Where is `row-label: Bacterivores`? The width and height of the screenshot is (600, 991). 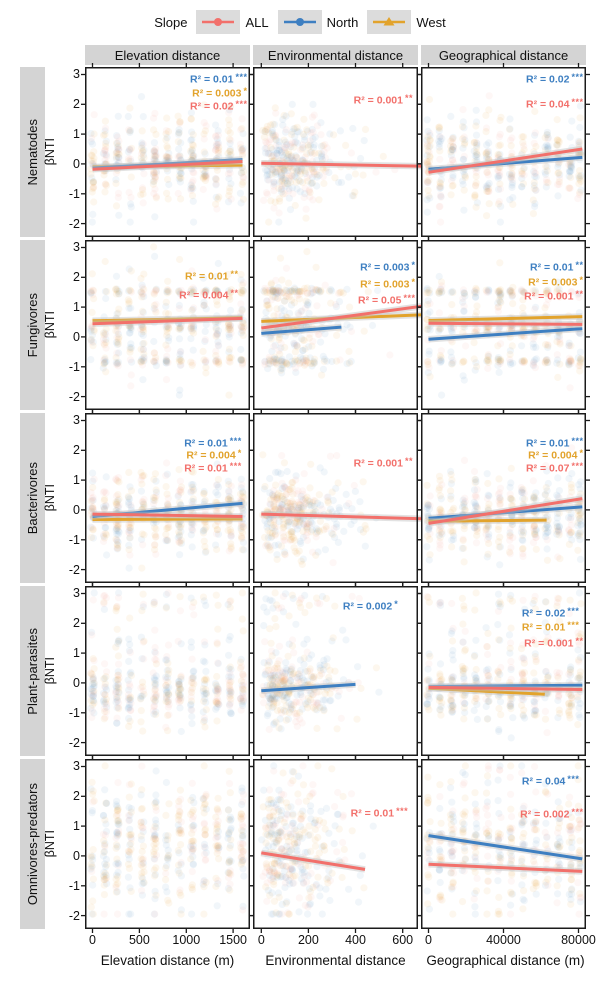
row-label: Bacterivores is located at coordinates (32, 498).